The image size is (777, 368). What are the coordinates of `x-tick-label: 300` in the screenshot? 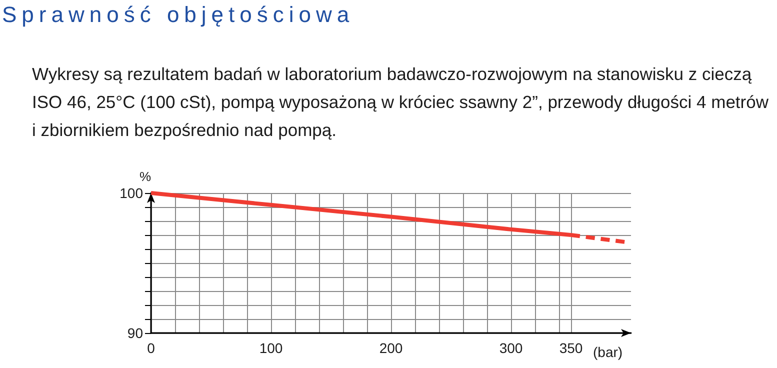 It's located at (511, 348).